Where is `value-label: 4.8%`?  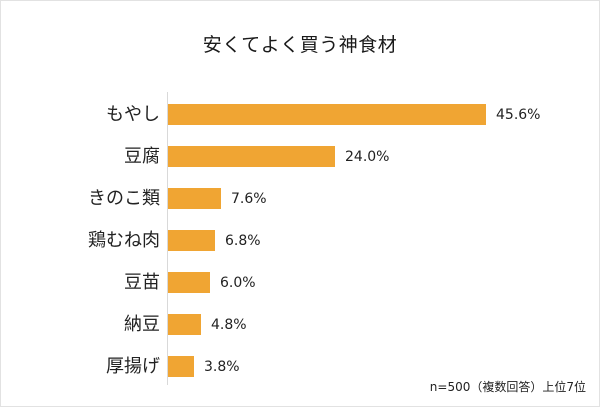 value-label: 4.8% is located at coordinates (229, 325).